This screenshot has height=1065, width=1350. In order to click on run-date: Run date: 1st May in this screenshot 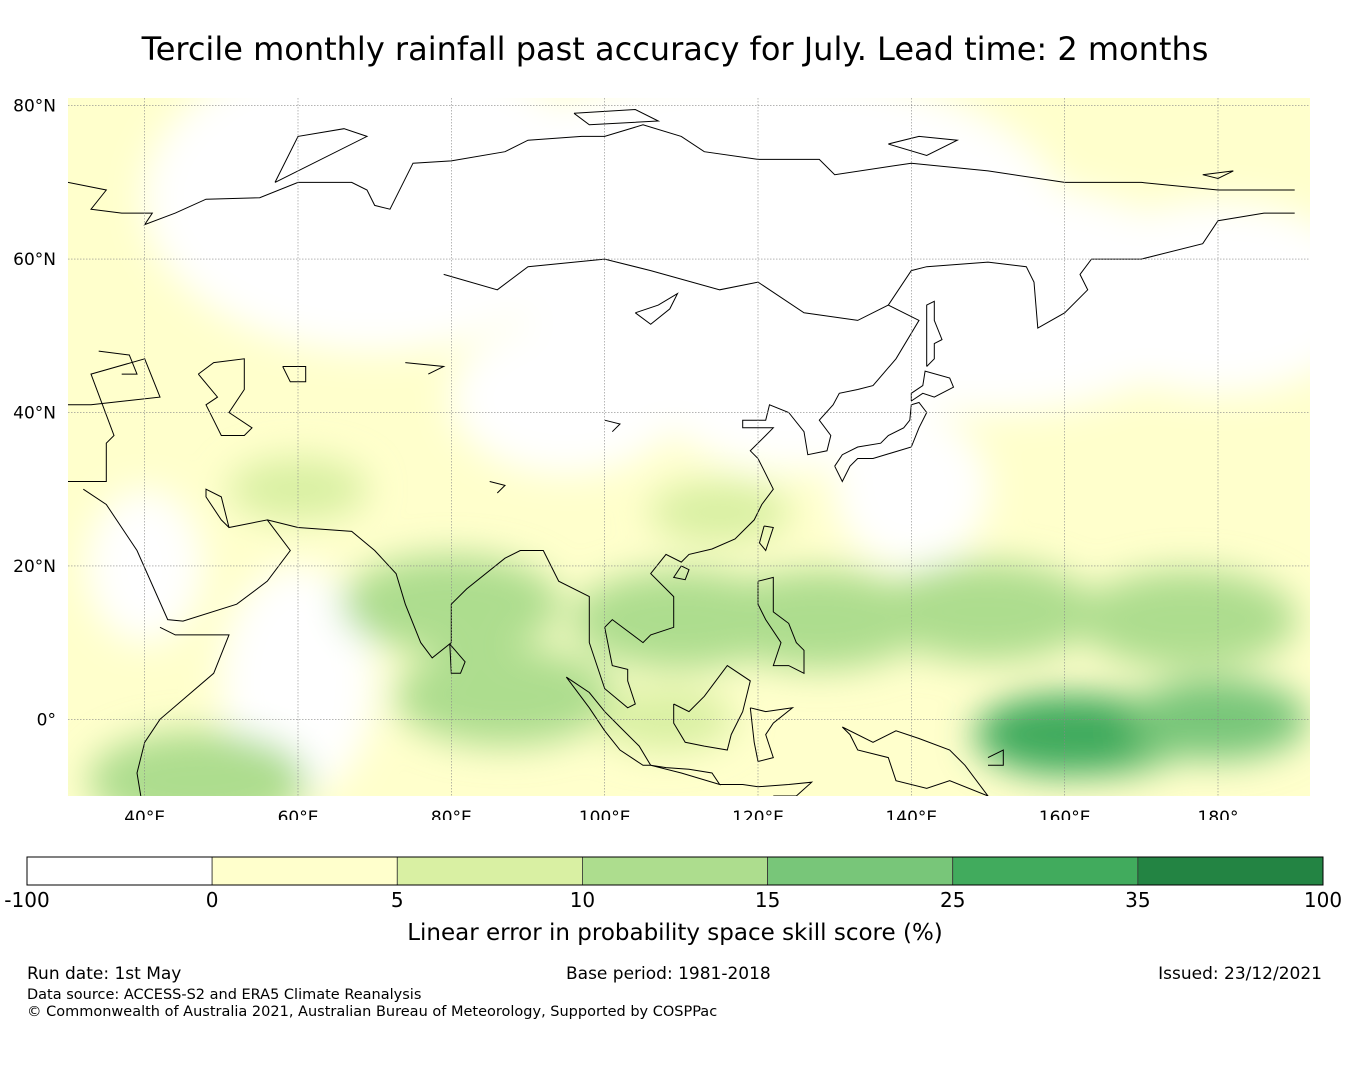, I will do `click(104, 974)`.